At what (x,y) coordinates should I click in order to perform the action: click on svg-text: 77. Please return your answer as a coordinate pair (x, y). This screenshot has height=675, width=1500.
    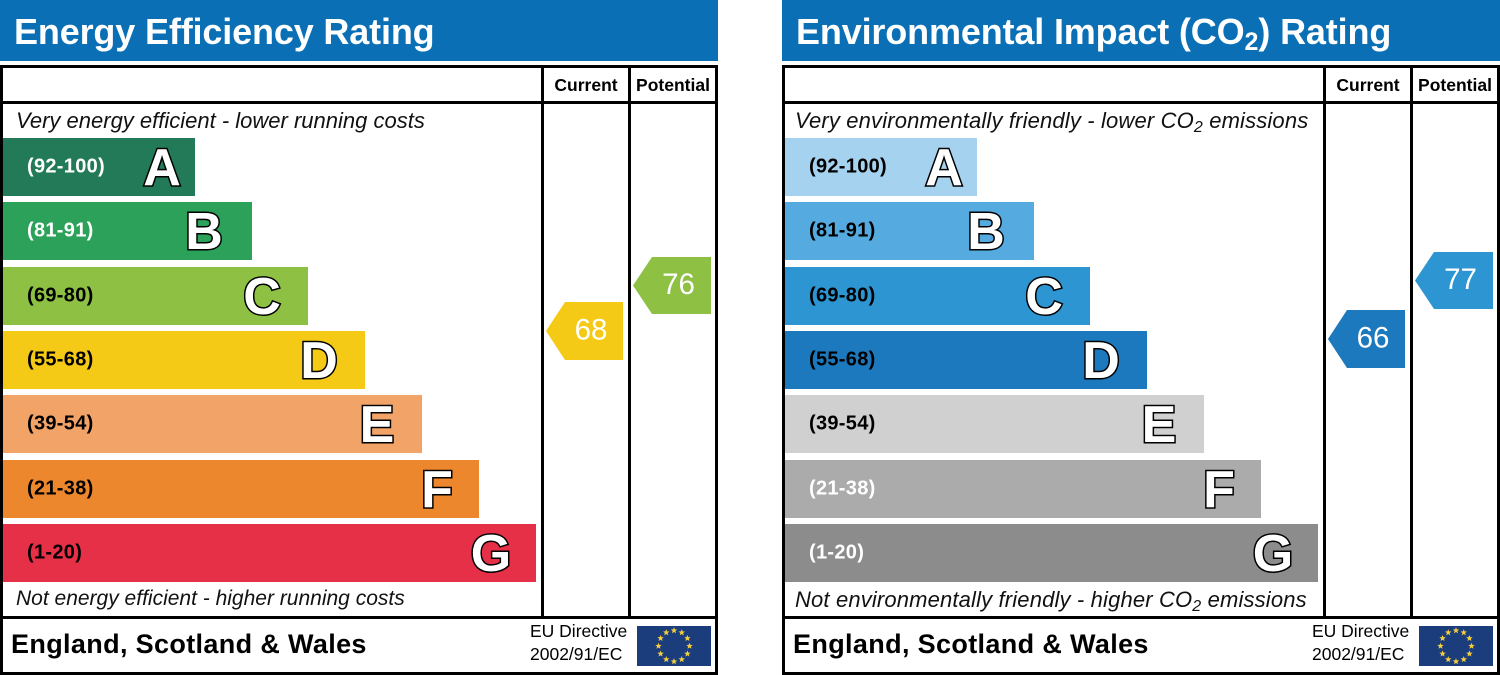
    Looking at the image, I should click on (1460, 279).